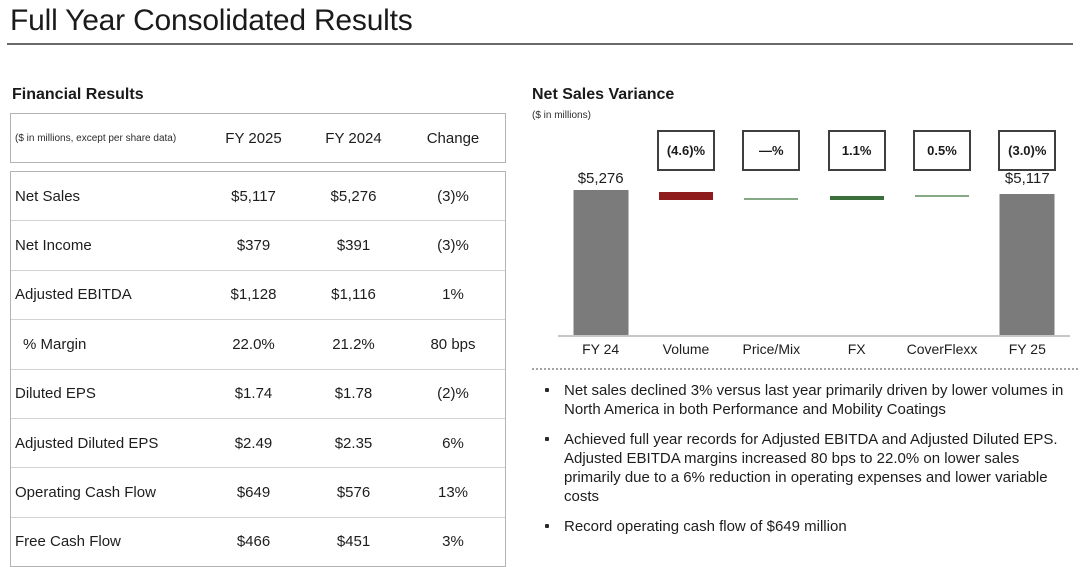 The image size is (1080, 567). Describe the element at coordinates (856, 198) in the screenshot. I see `fx-variance-mark` at that location.